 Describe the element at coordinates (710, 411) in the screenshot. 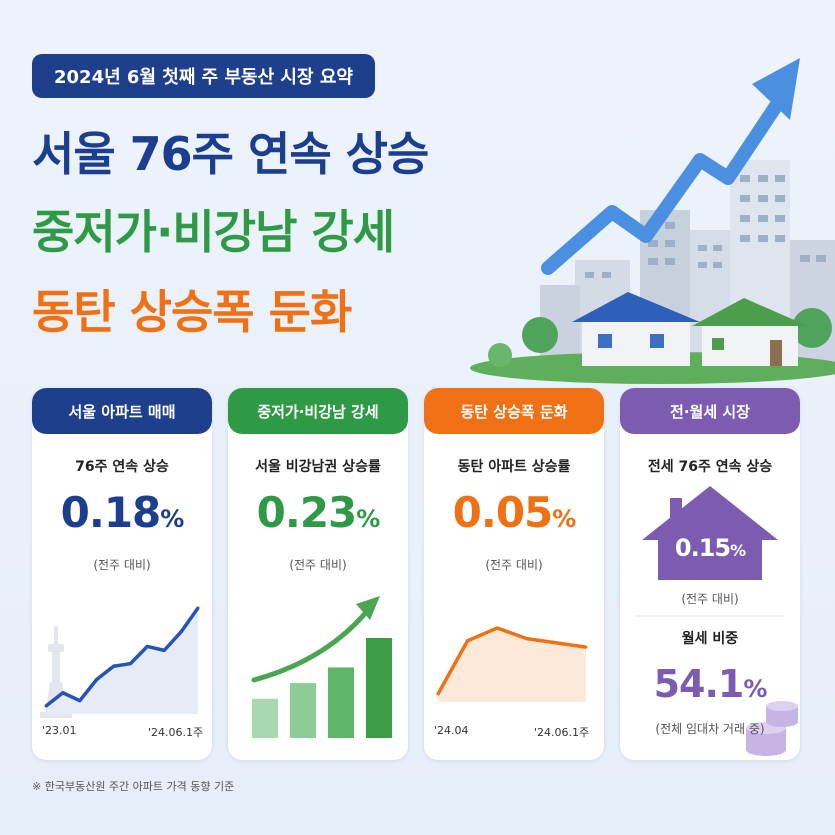

I see `card-header: 전·월세 시장` at that location.